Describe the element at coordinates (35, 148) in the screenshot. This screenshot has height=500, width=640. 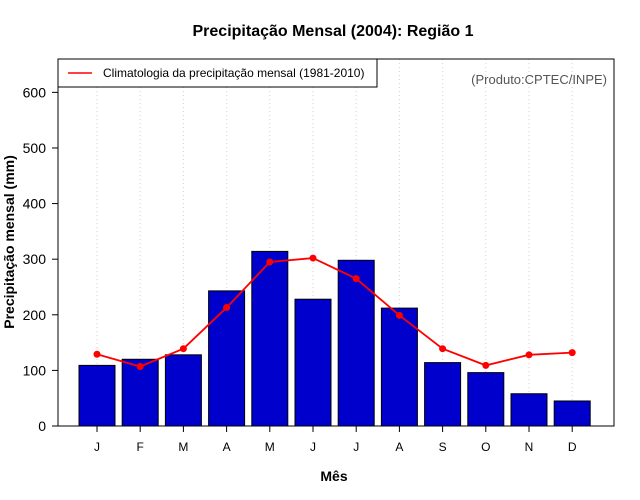
I see `y-tick-label-500: 500` at that location.